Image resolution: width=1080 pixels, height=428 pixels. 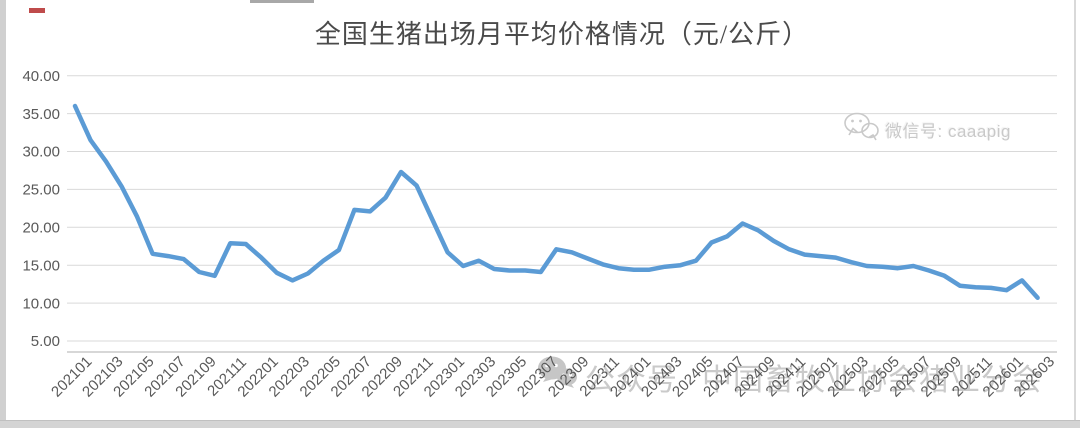 What do you see at coordinates (41, 76) in the screenshot?
I see `y-tick-label: 40.00` at bounding box center [41, 76].